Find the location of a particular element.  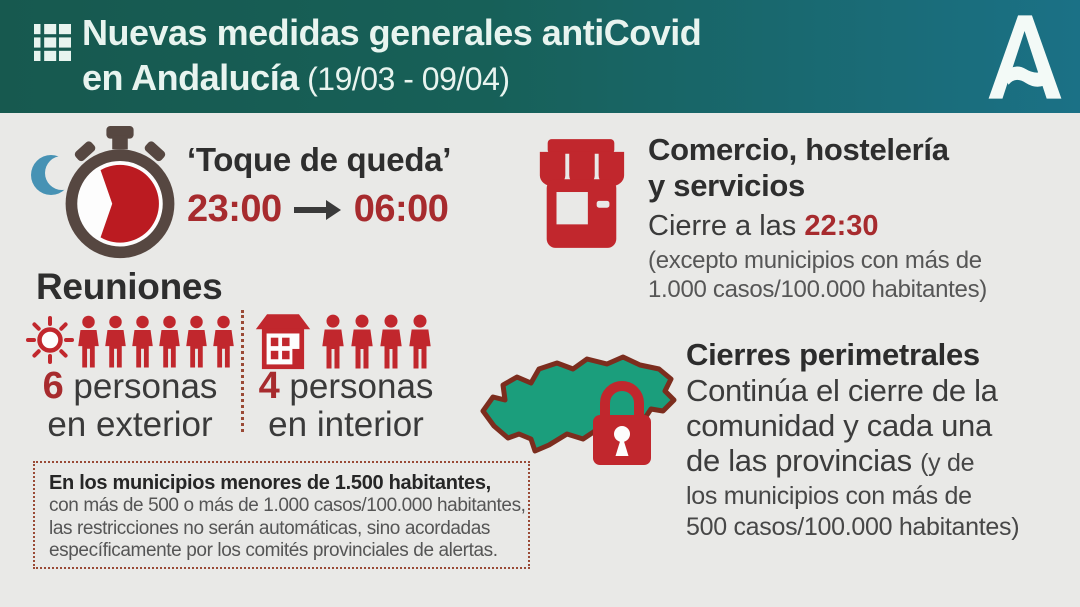

right-arrow-icon is located at coordinates (317, 209).